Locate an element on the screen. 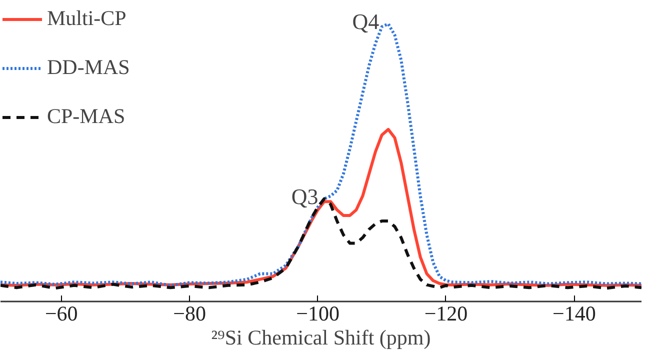  x-axis-title: ²⁹Si Chemical Shift (ppm) is located at coordinates (321, 338).